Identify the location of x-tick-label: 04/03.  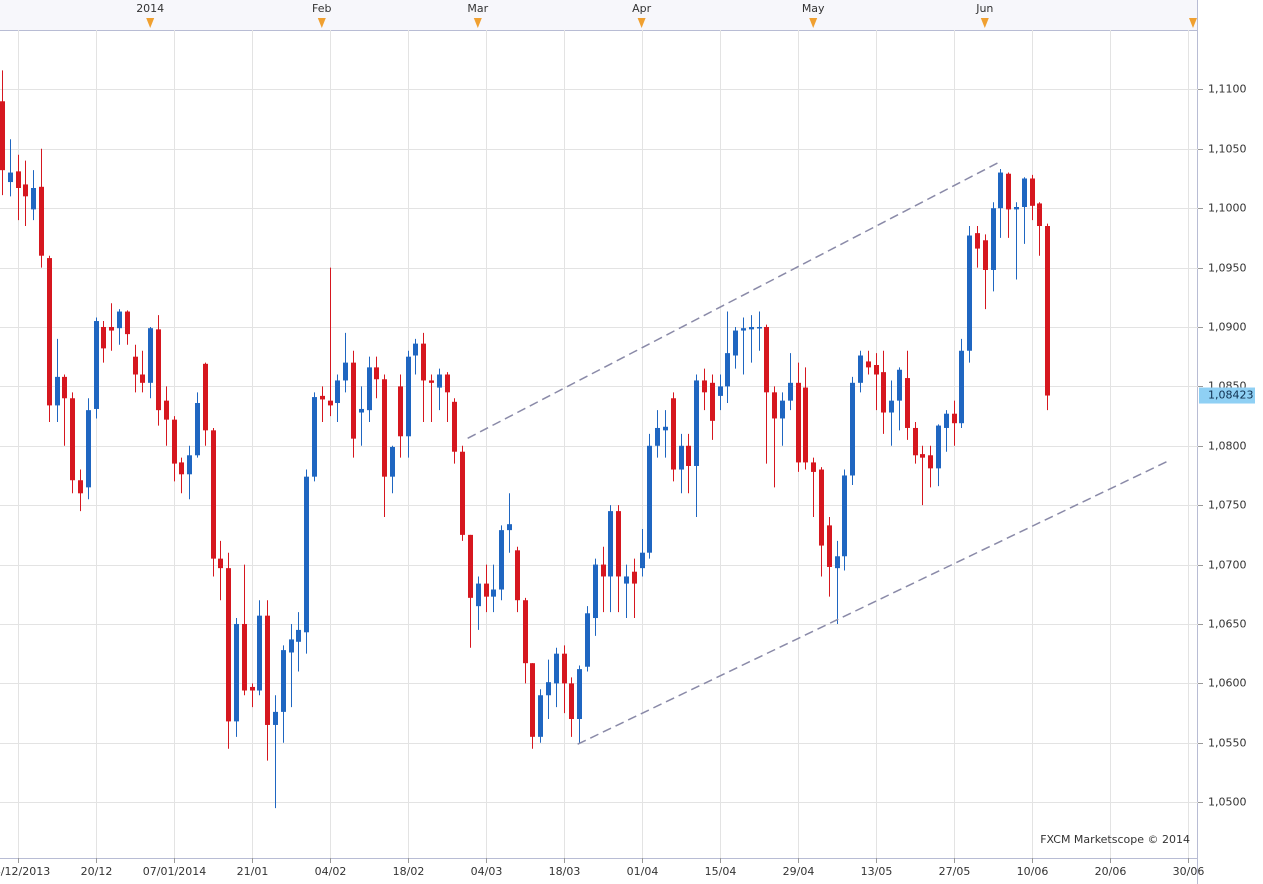
(487, 871).